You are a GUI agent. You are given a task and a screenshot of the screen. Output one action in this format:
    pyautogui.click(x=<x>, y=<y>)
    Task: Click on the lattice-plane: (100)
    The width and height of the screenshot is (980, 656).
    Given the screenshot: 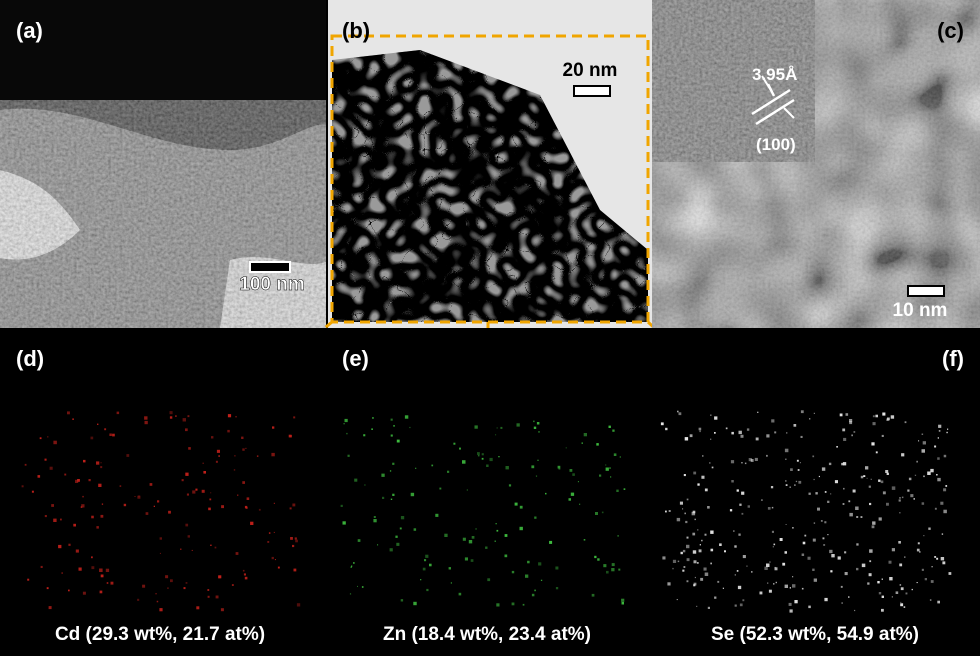 What is the action you would take?
    pyautogui.click(x=776, y=144)
    